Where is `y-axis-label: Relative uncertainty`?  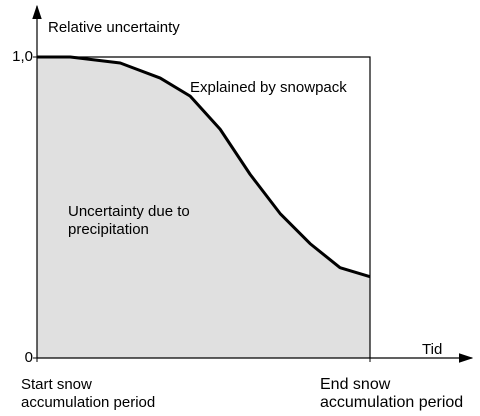
y-axis-label: Relative uncertainty is located at coordinates (114, 27).